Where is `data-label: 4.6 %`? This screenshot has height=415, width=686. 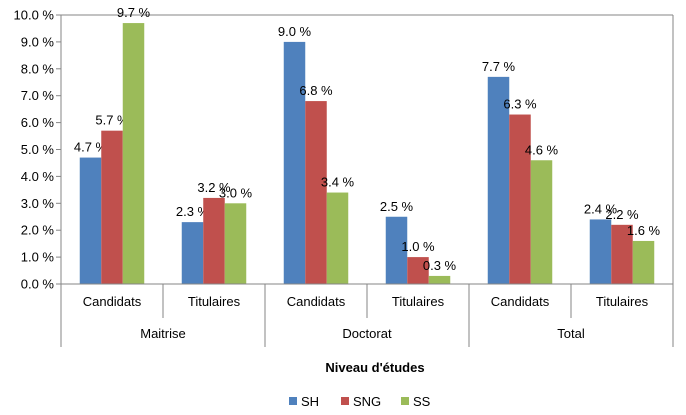 data-label: 4.6 % is located at coordinates (542, 149).